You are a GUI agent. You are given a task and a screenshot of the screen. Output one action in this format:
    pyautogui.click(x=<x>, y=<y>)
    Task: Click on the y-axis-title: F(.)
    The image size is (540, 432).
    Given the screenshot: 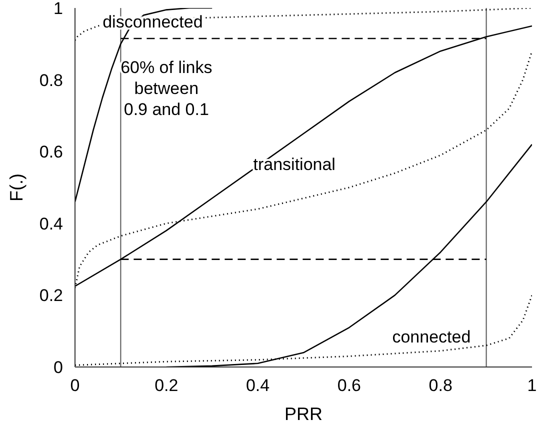 What is the action you would take?
    pyautogui.click(x=16, y=188)
    